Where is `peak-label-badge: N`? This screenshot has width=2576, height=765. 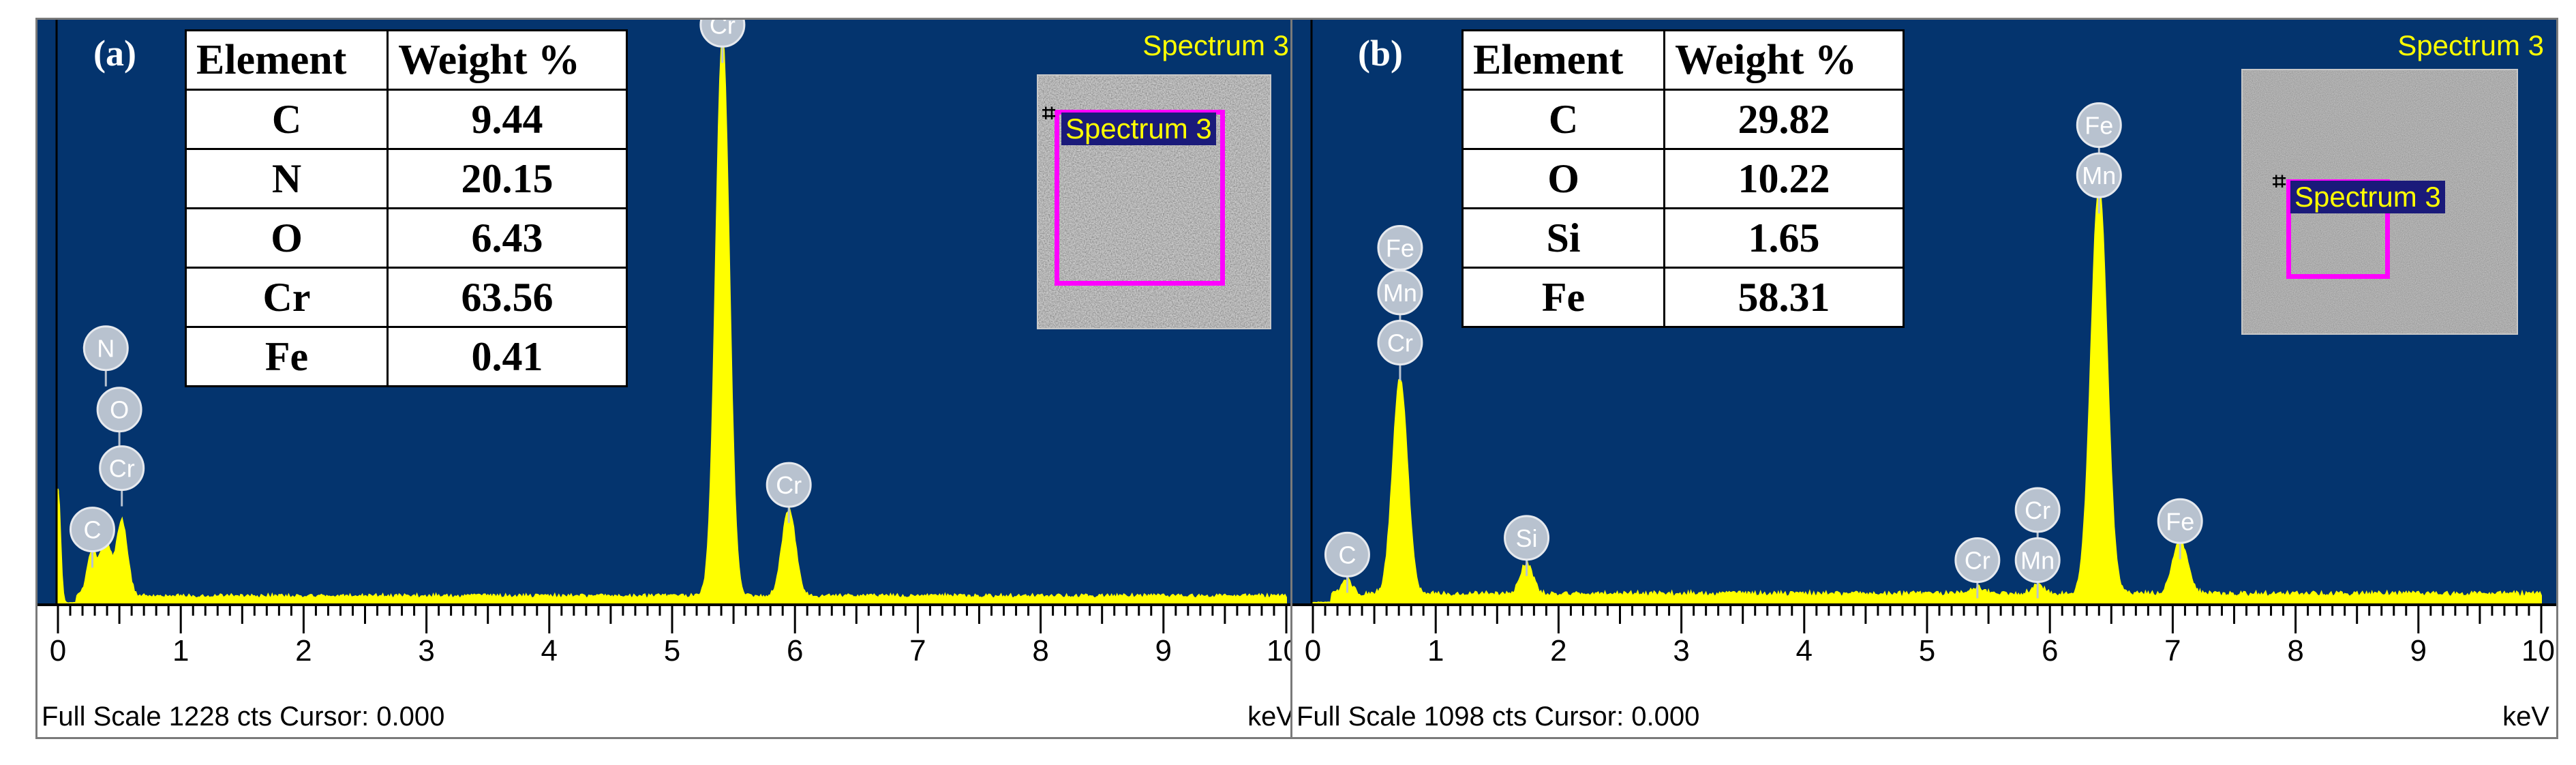 peak-label-badge: N is located at coordinates (105, 356).